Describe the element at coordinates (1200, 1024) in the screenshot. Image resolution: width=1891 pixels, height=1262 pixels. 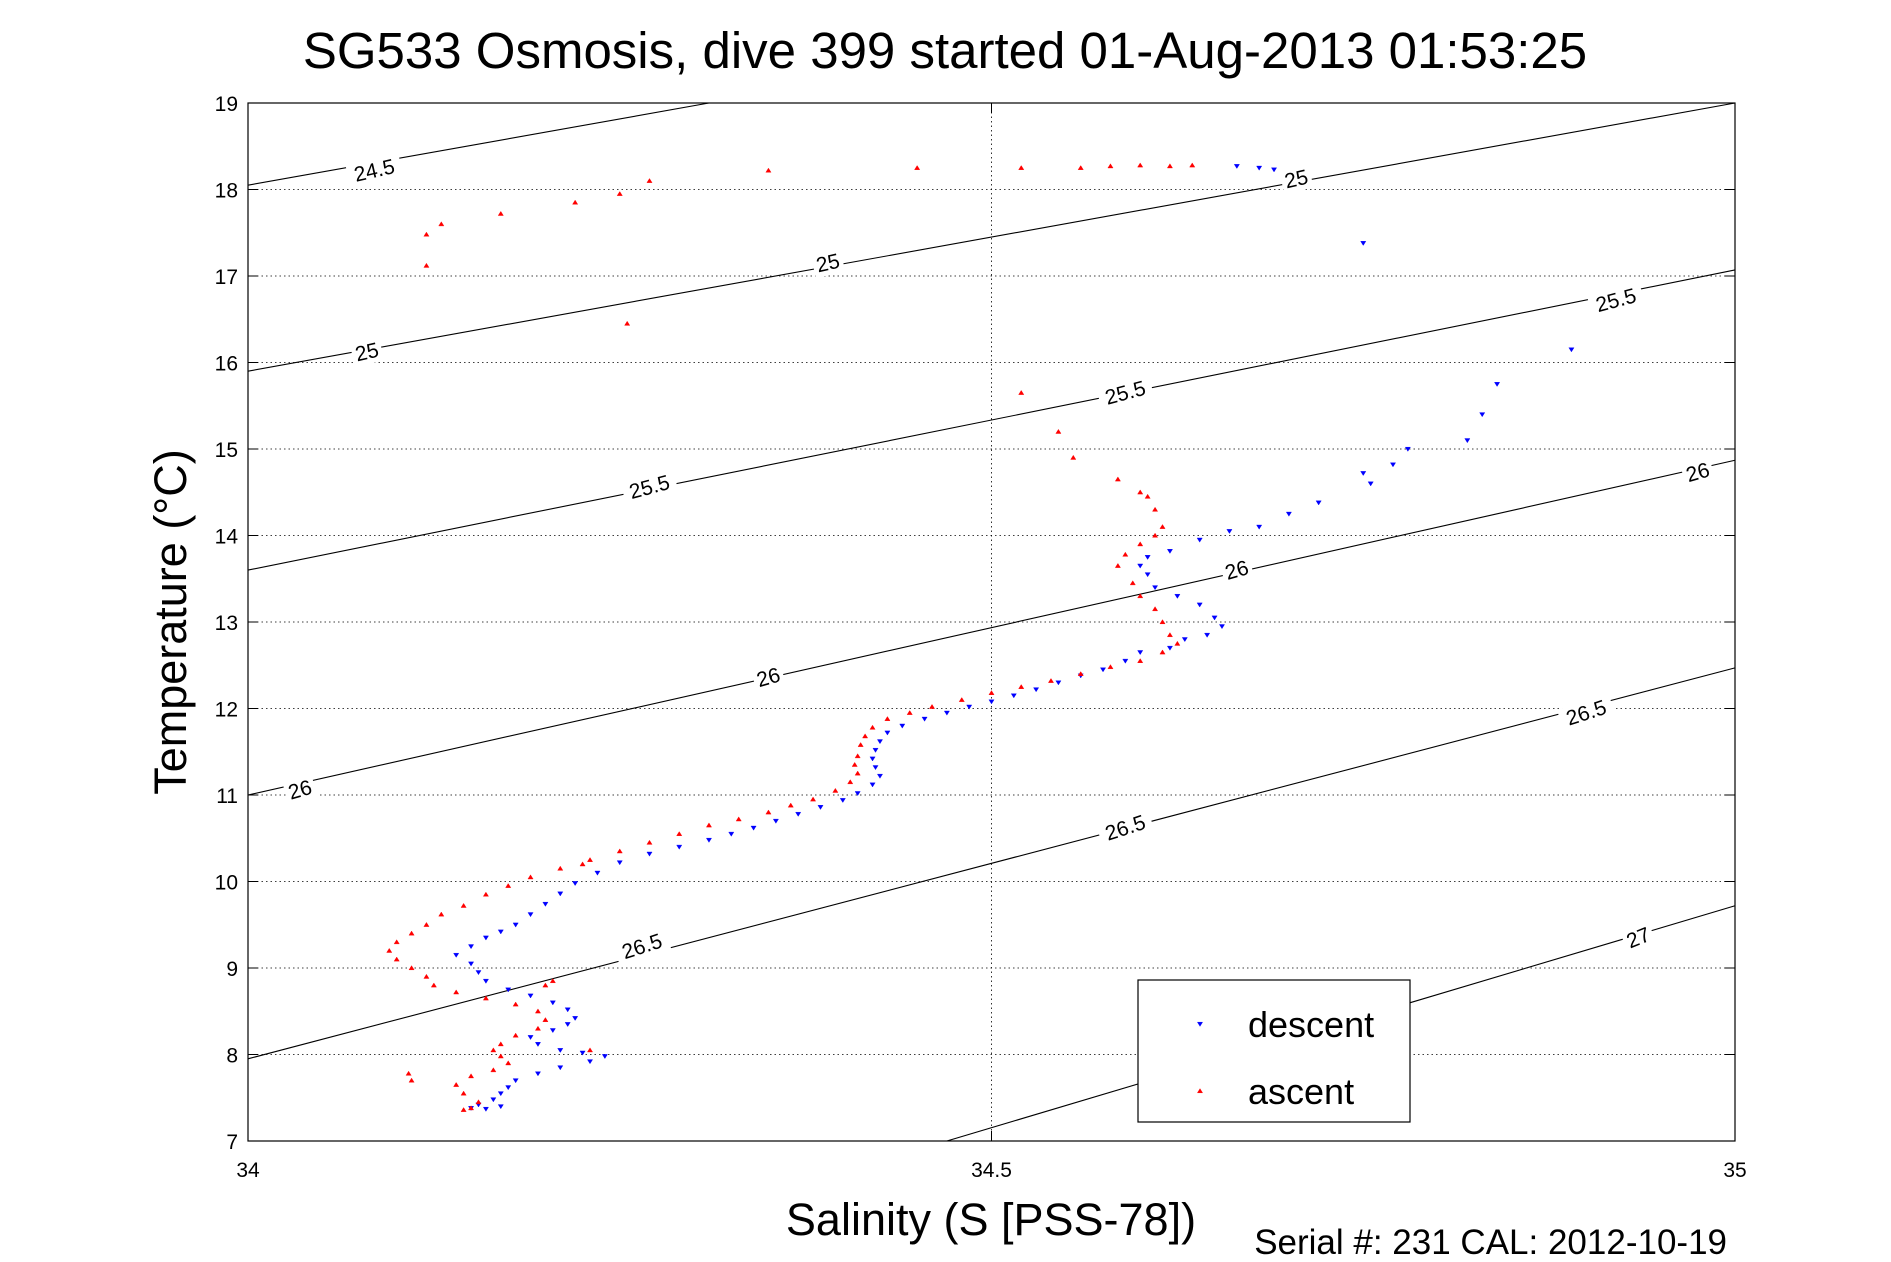
I see `legend-descent-marker` at that location.